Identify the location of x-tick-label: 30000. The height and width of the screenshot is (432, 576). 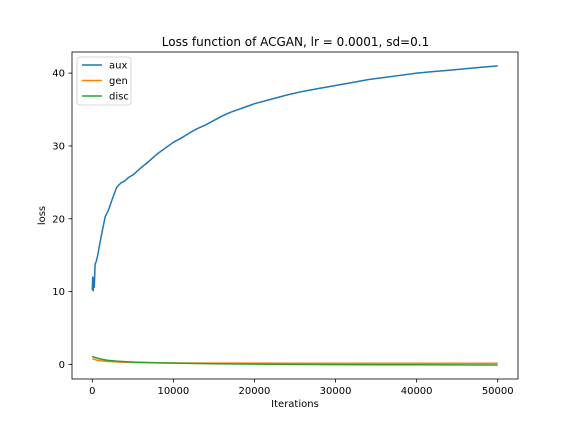
(336, 391).